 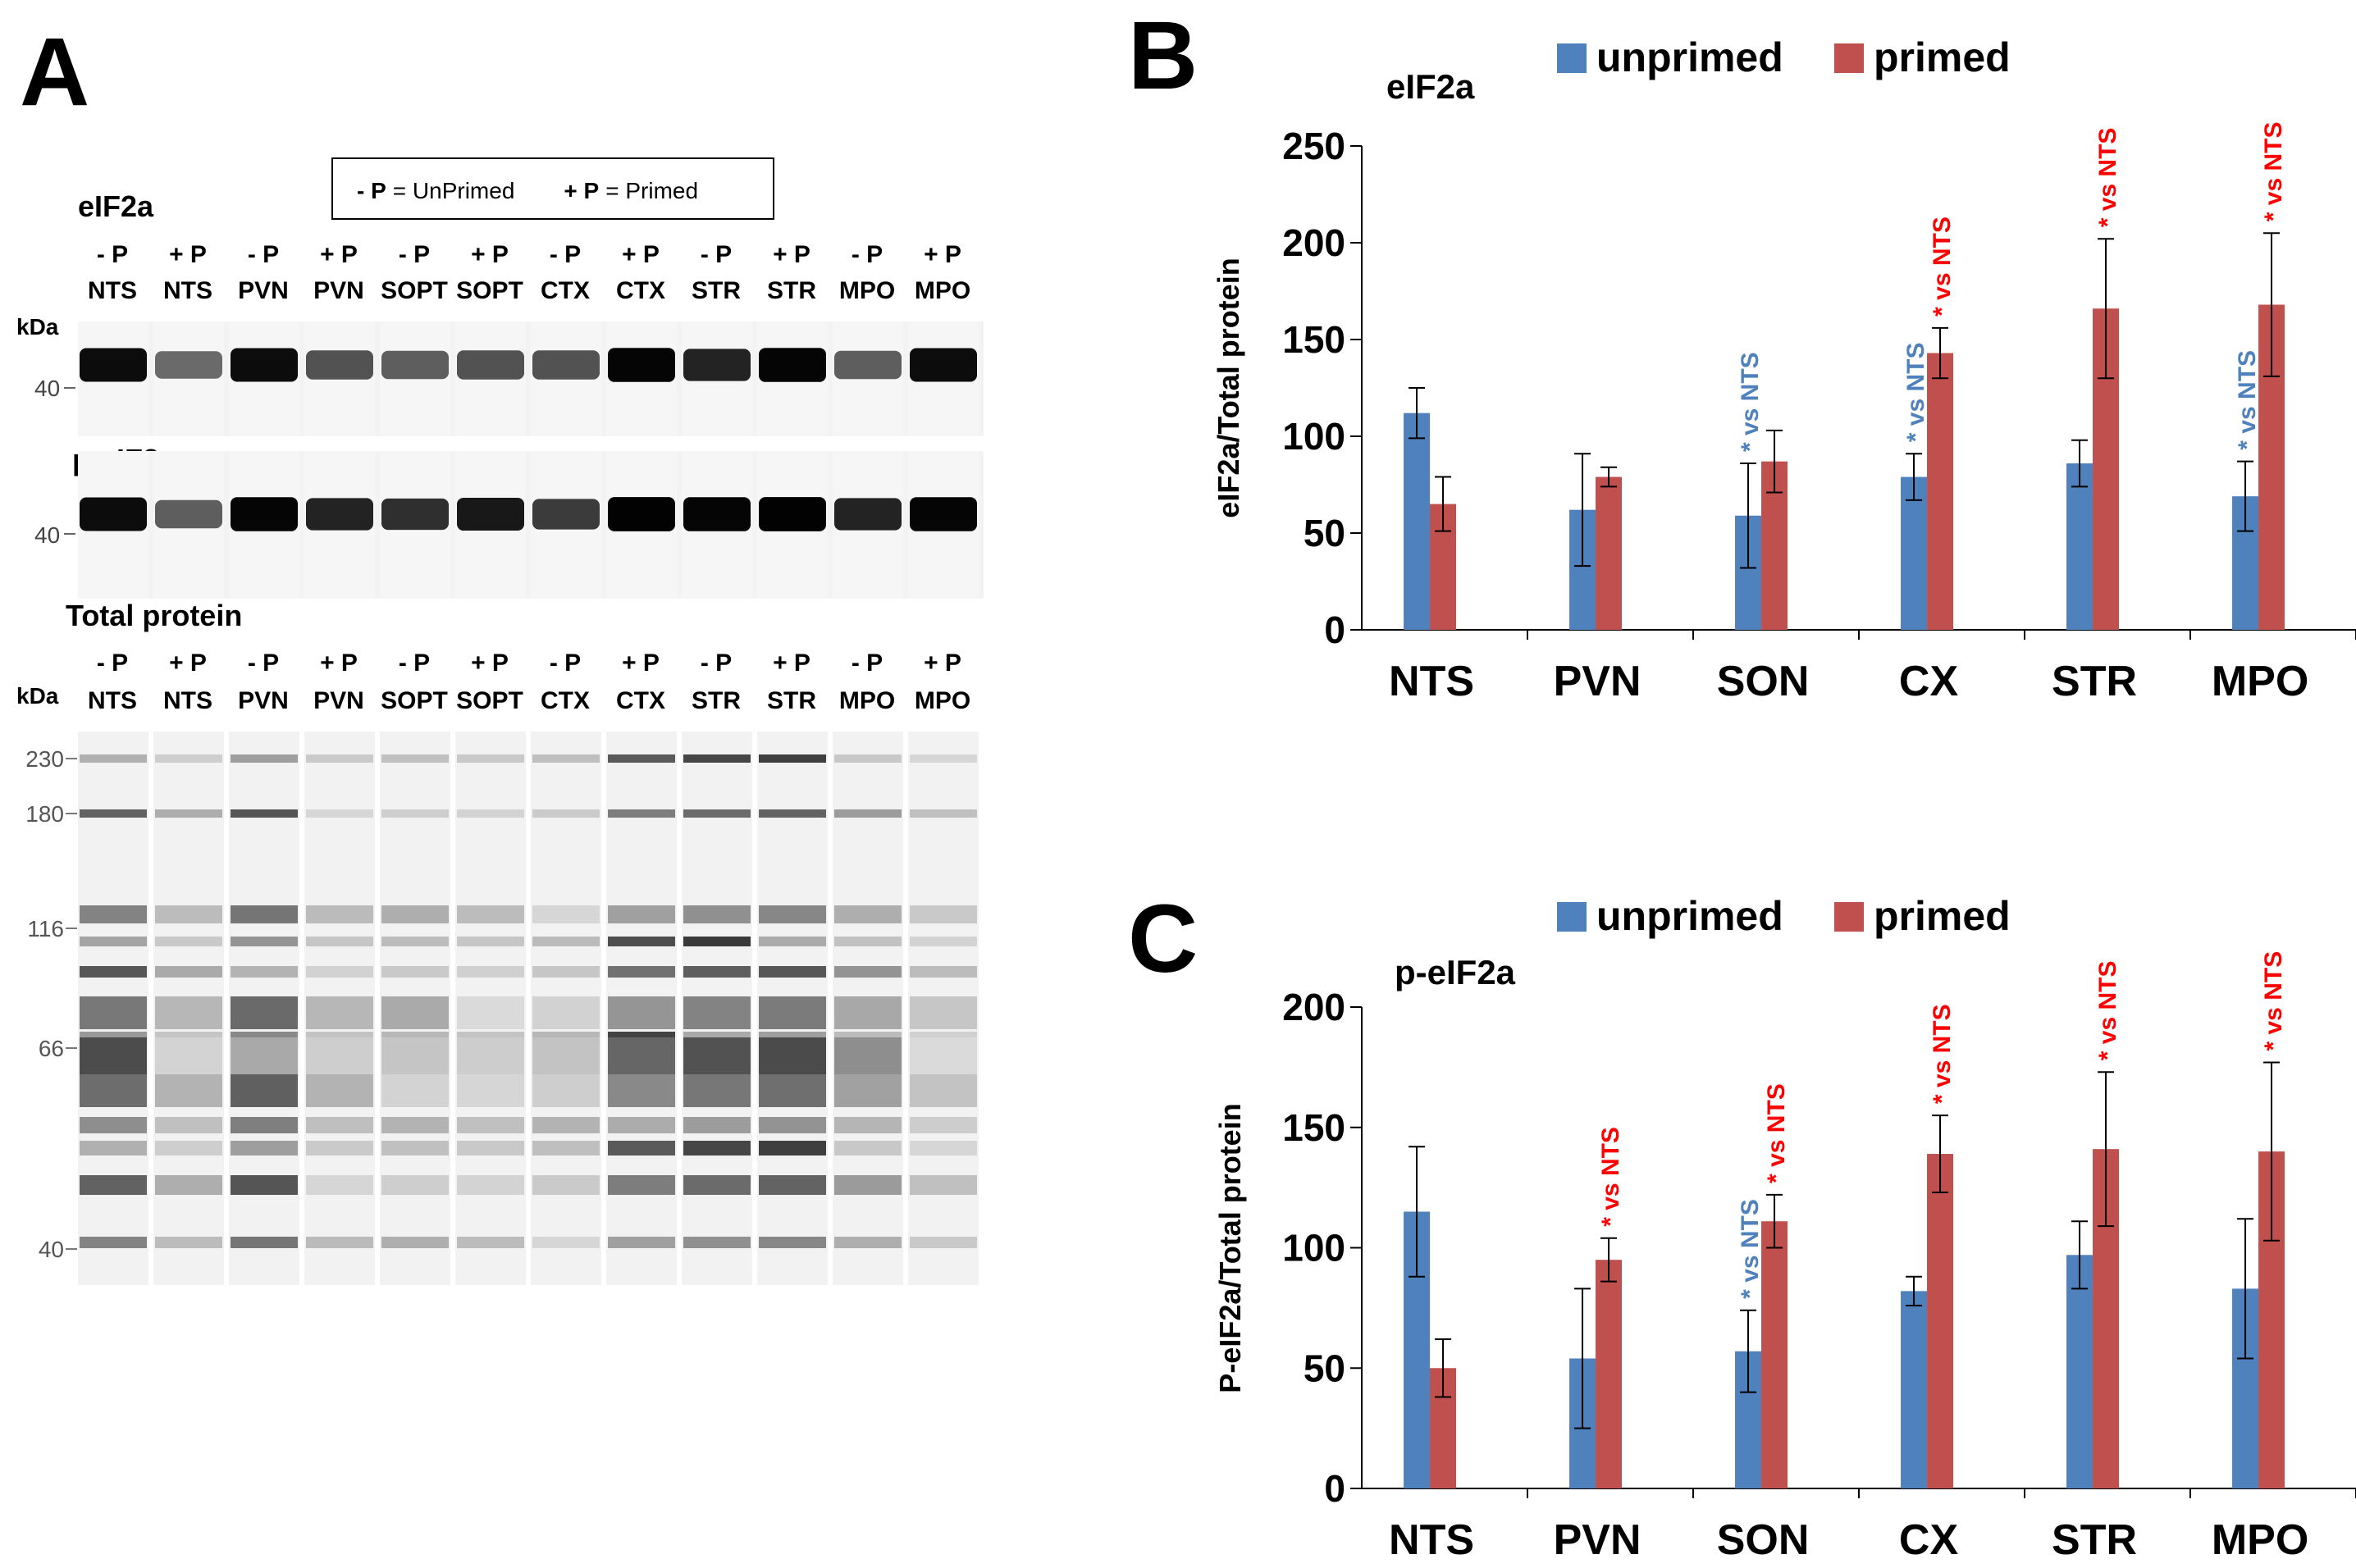 I want to click on marker-label: 230, so click(x=44, y=759).